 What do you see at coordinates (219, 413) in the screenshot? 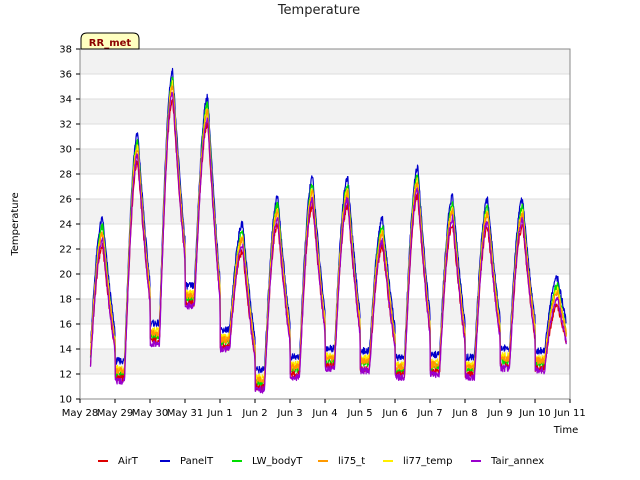
I see `x-tick-label: Jun 1` at bounding box center [219, 413].